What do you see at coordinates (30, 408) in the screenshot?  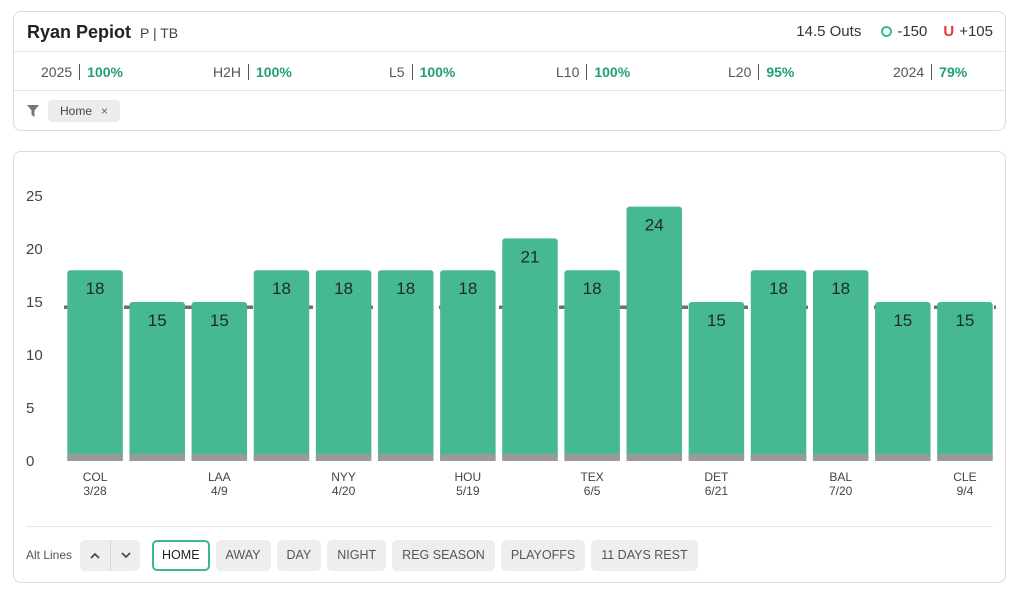 I see `y-tick-label: 5` at bounding box center [30, 408].